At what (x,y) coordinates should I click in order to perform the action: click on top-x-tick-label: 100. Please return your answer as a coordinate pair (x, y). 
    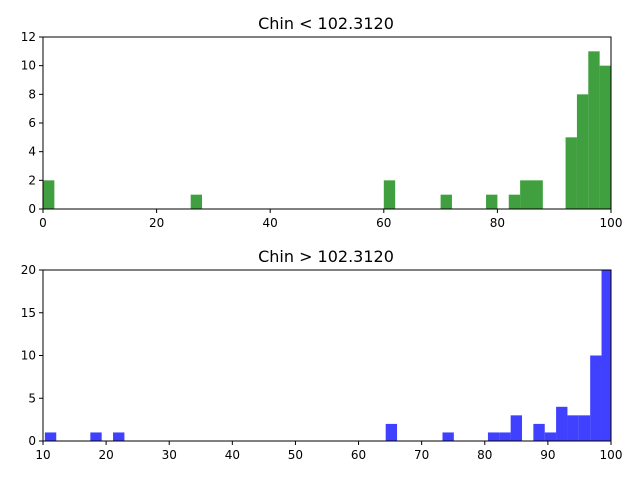
    Looking at the image, I should click on (611, 223).